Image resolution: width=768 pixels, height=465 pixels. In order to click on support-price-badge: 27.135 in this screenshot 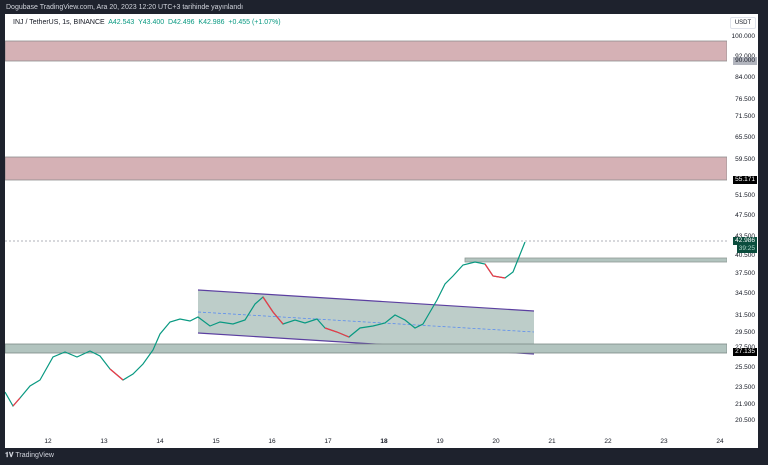, I will do `click(745, 352)`.